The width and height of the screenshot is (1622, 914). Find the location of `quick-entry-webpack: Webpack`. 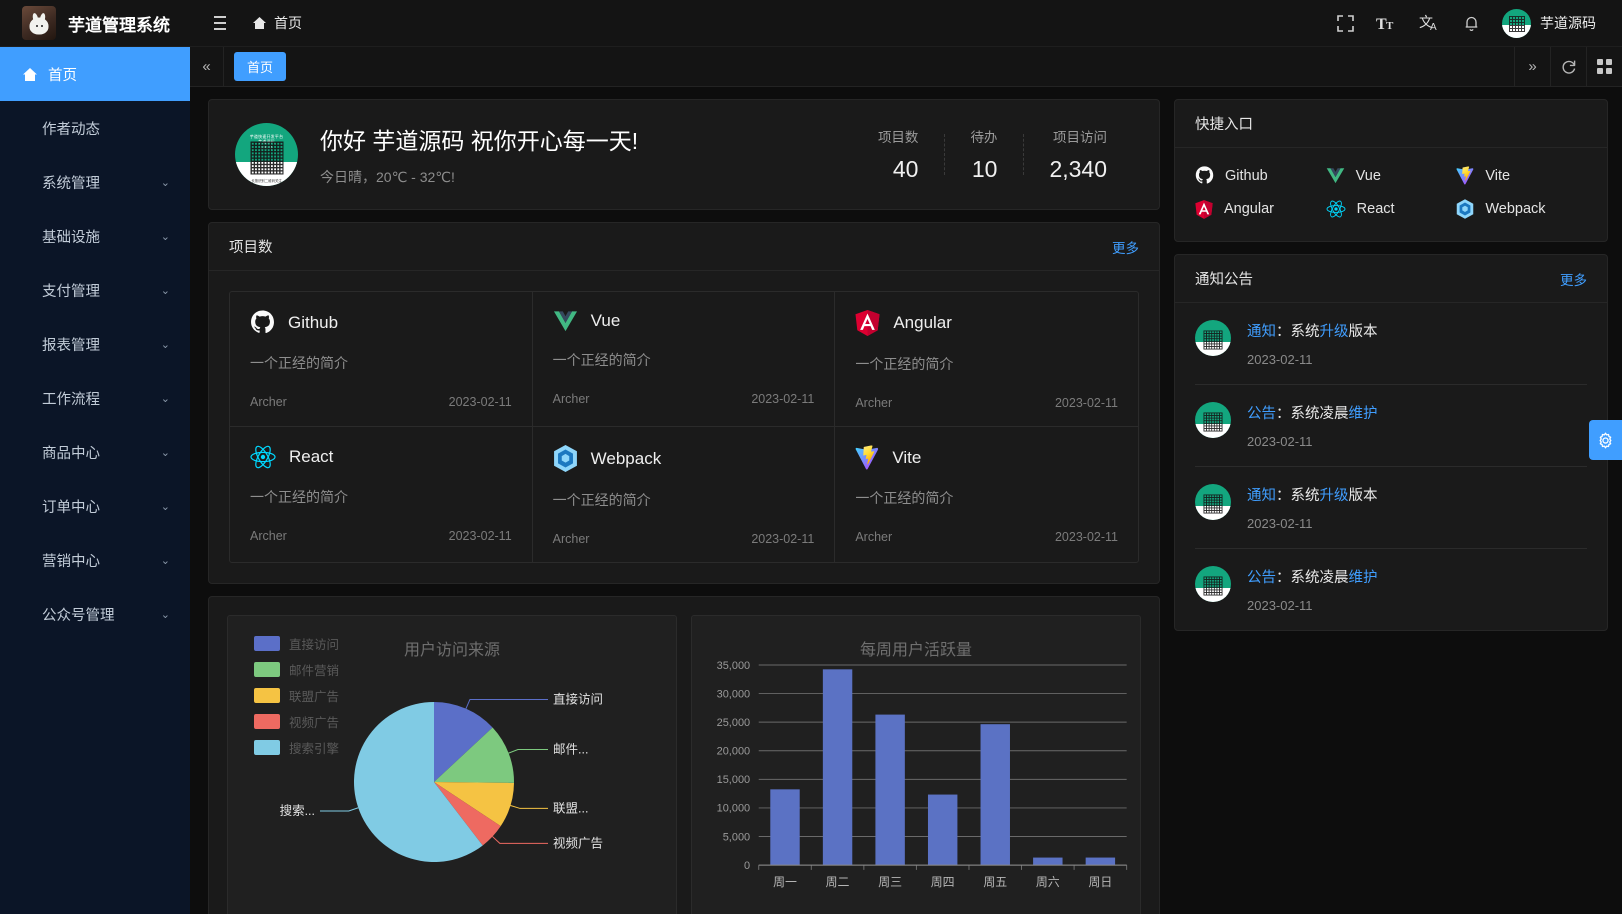

quick-entry-webpack: Webpack is located at coordinates (1521, 209).